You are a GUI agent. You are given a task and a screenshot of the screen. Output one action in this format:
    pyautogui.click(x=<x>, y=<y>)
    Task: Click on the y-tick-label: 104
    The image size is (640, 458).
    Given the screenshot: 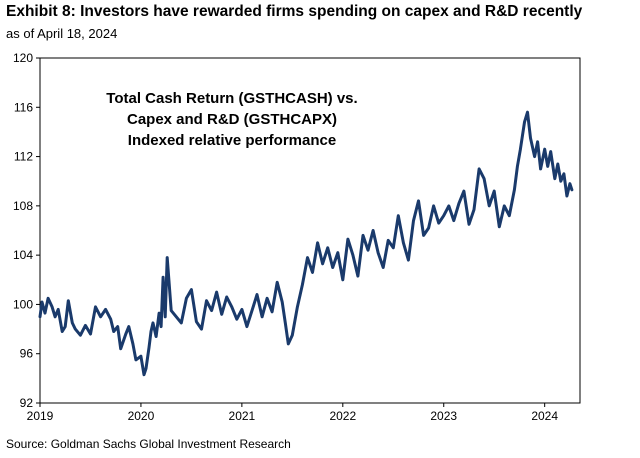 What is the action you would take?
    pyautogui.click(x=23, y=255)
    